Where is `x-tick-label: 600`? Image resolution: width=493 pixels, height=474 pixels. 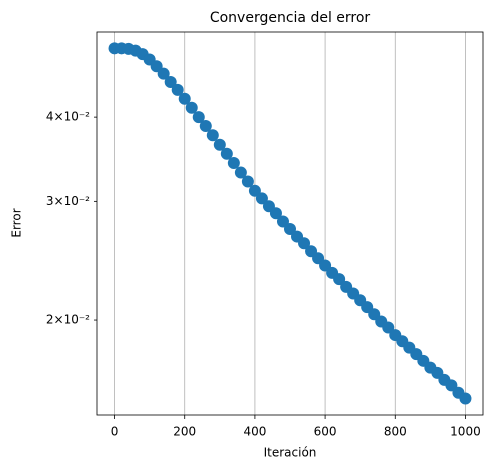
x-tick-label: 600 is located at coordinates (325, 432).